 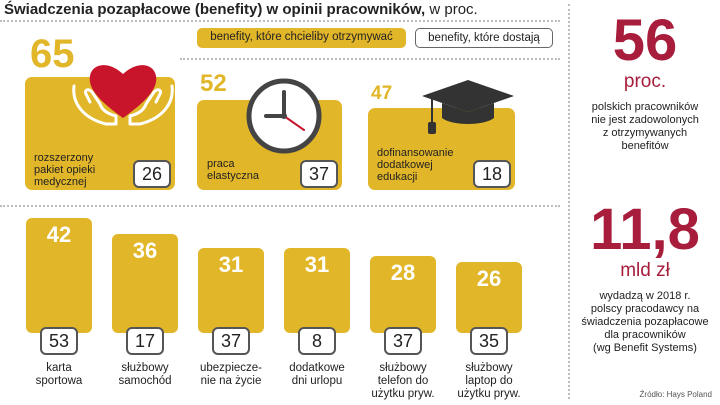 I want to click on top-label-medical-line: medycznej, so click(x=60, y=182).